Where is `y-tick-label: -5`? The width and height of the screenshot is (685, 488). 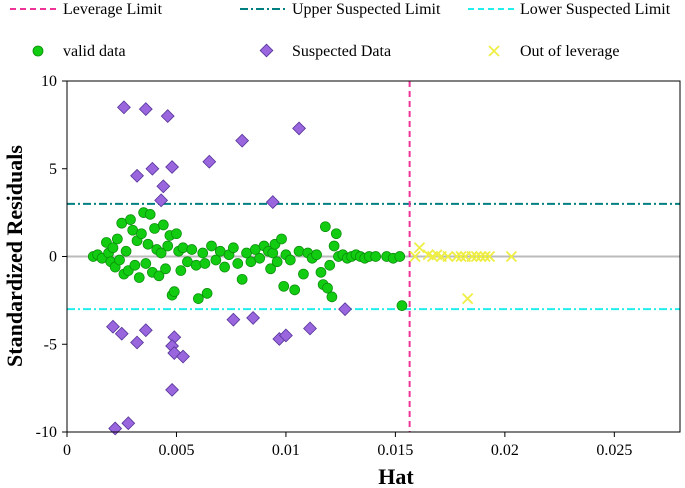
y-tick-label: -5 is located at coordinates (50, 344).